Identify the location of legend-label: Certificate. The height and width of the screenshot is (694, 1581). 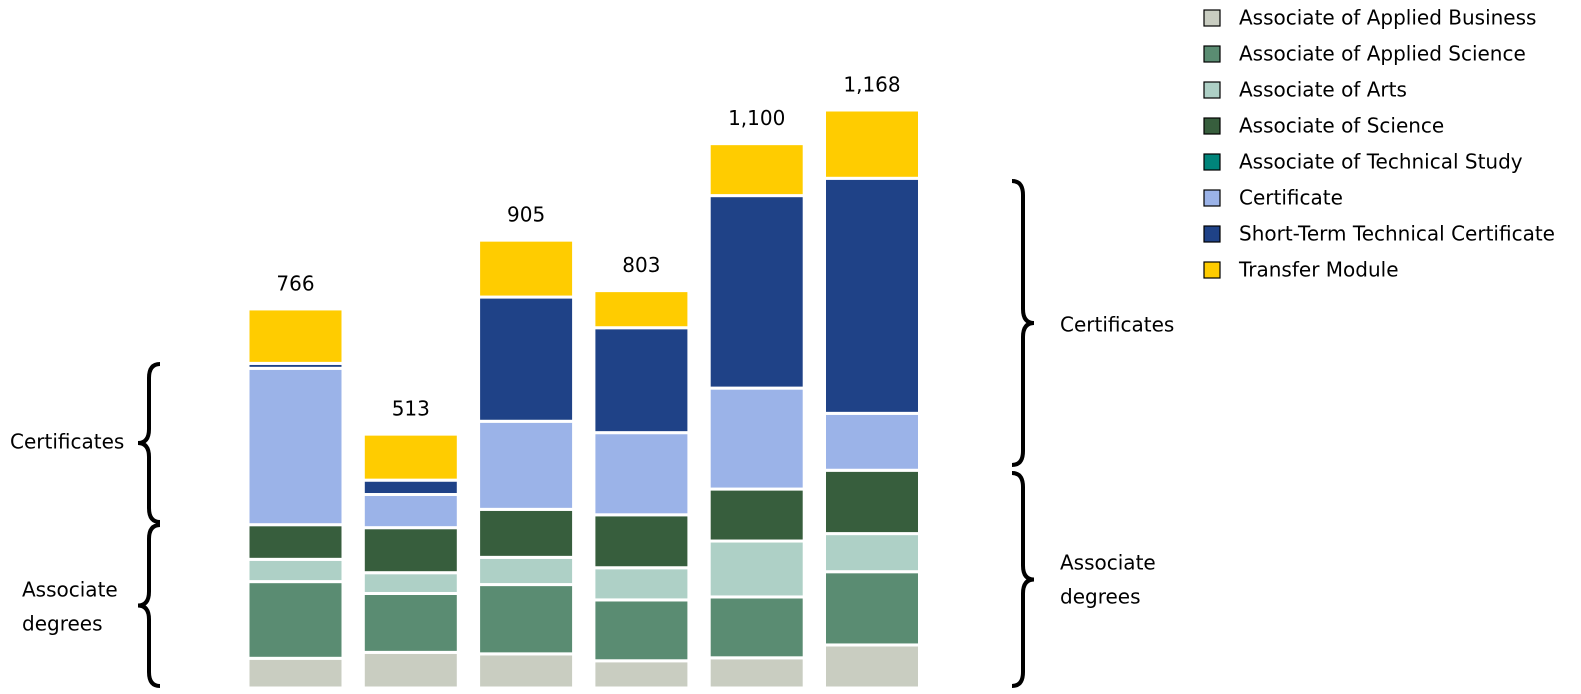
(1291, 198).